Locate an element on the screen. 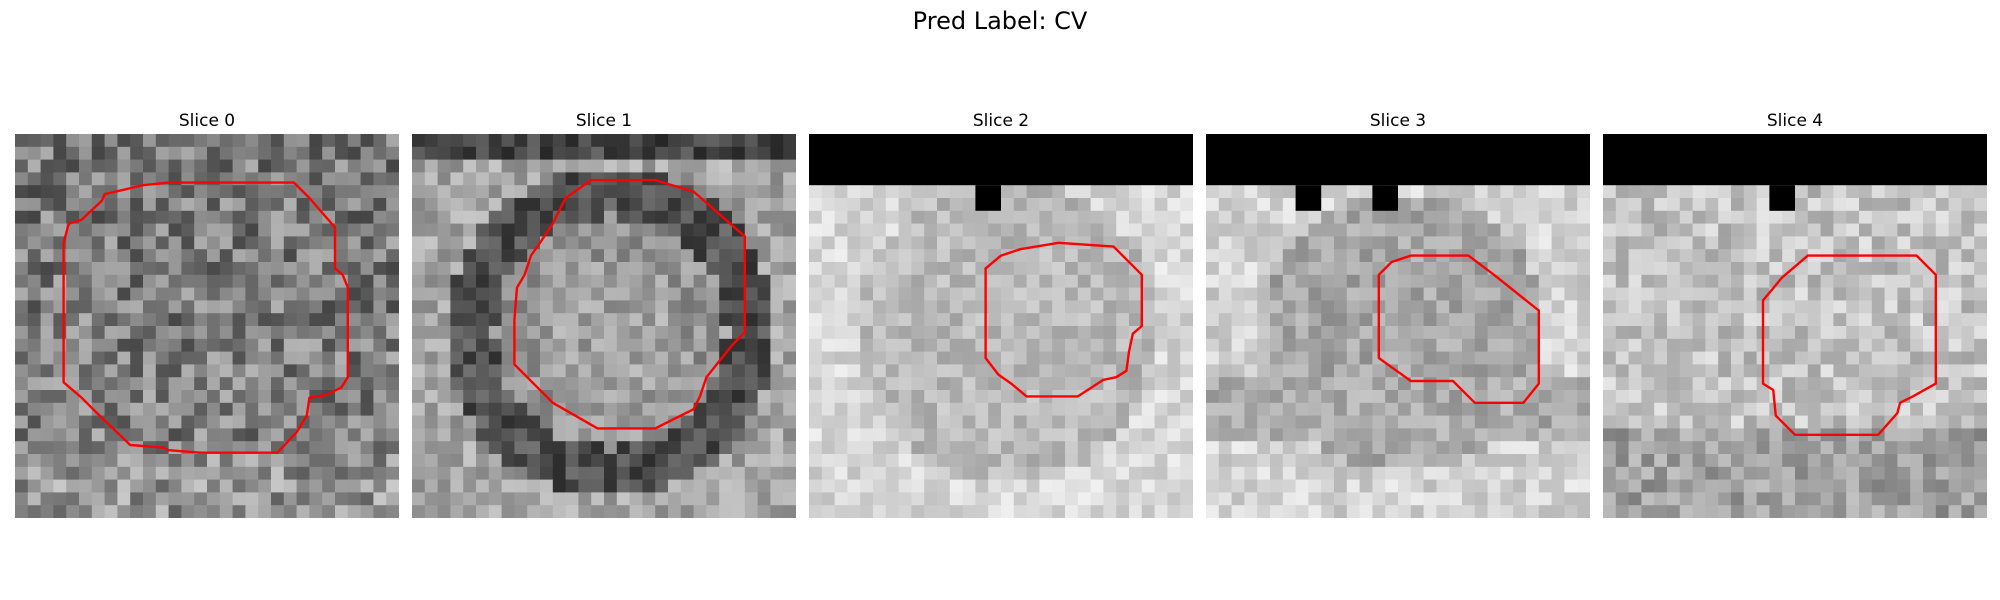 This screenshot has height=600, width=2000. slice-panel-1: Slice 1 is located at coordinates (604, 313).